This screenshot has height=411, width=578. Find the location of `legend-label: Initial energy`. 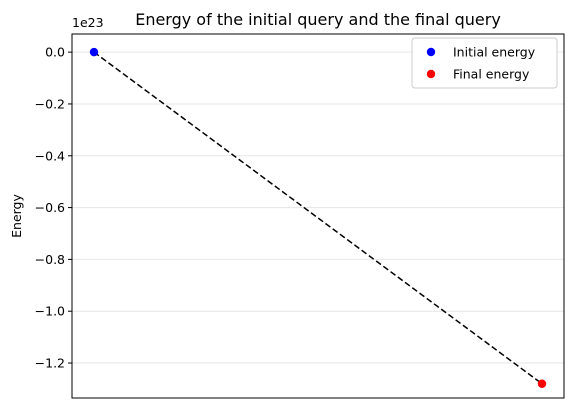

legend-label: Initial energy is located at coordinates (494, 52).